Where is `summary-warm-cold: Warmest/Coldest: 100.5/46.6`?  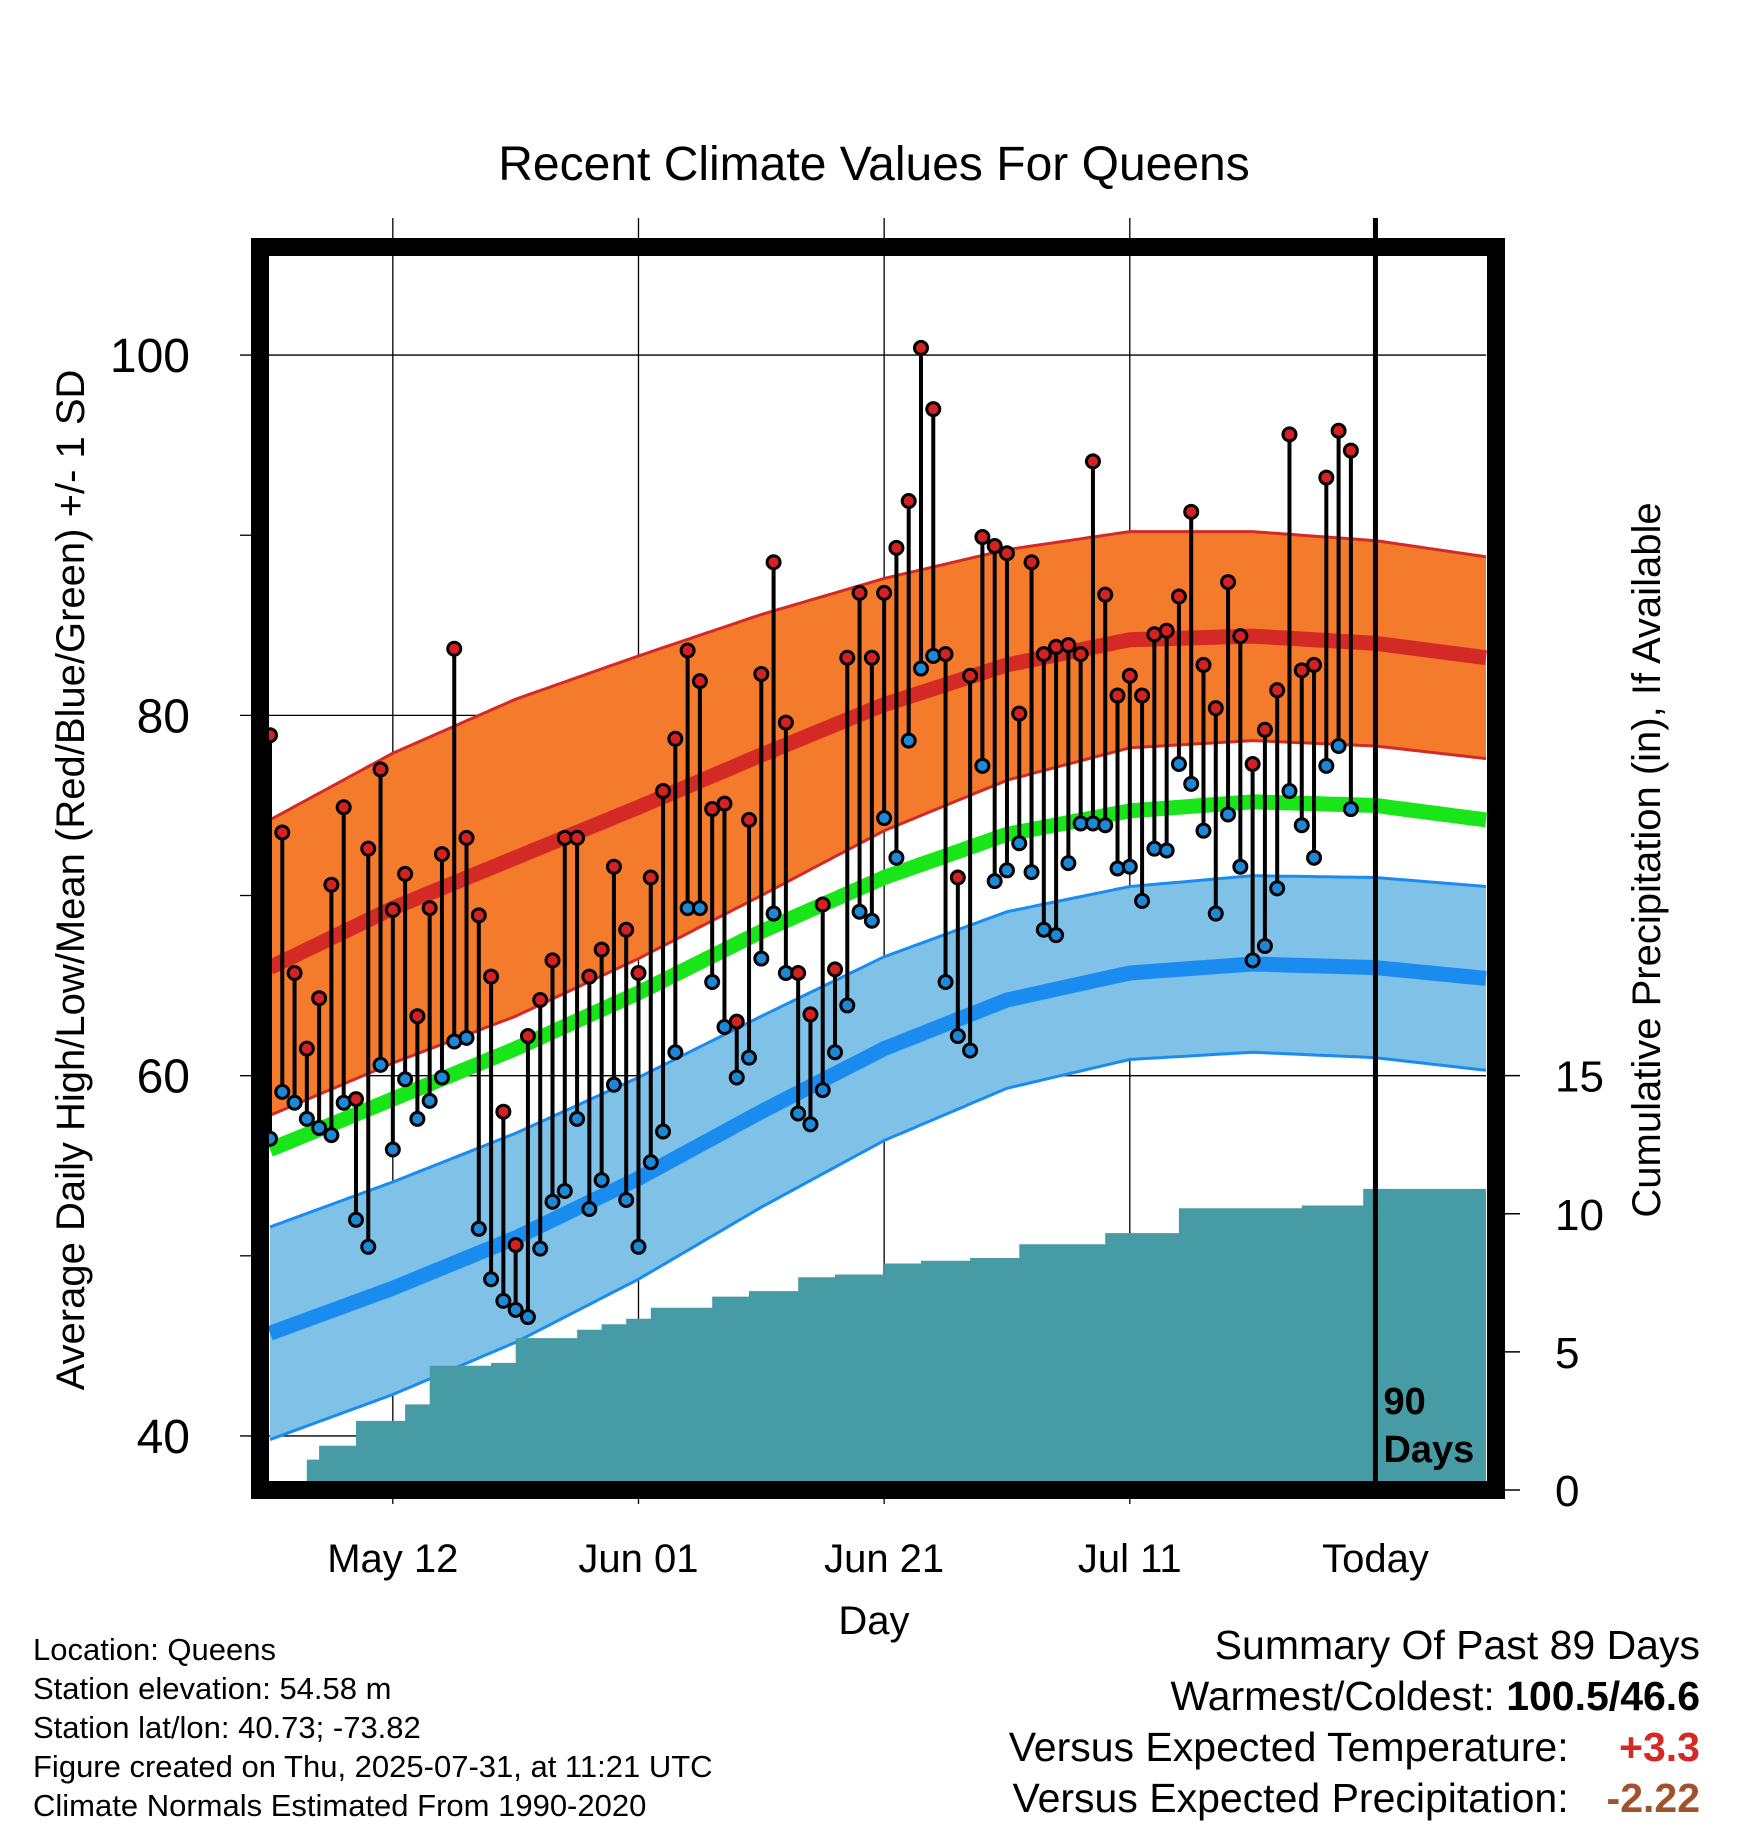 summary-warm-cold: Warmest/Coldest: 100.5/46.6 is located at coordinates (1354, 1696).